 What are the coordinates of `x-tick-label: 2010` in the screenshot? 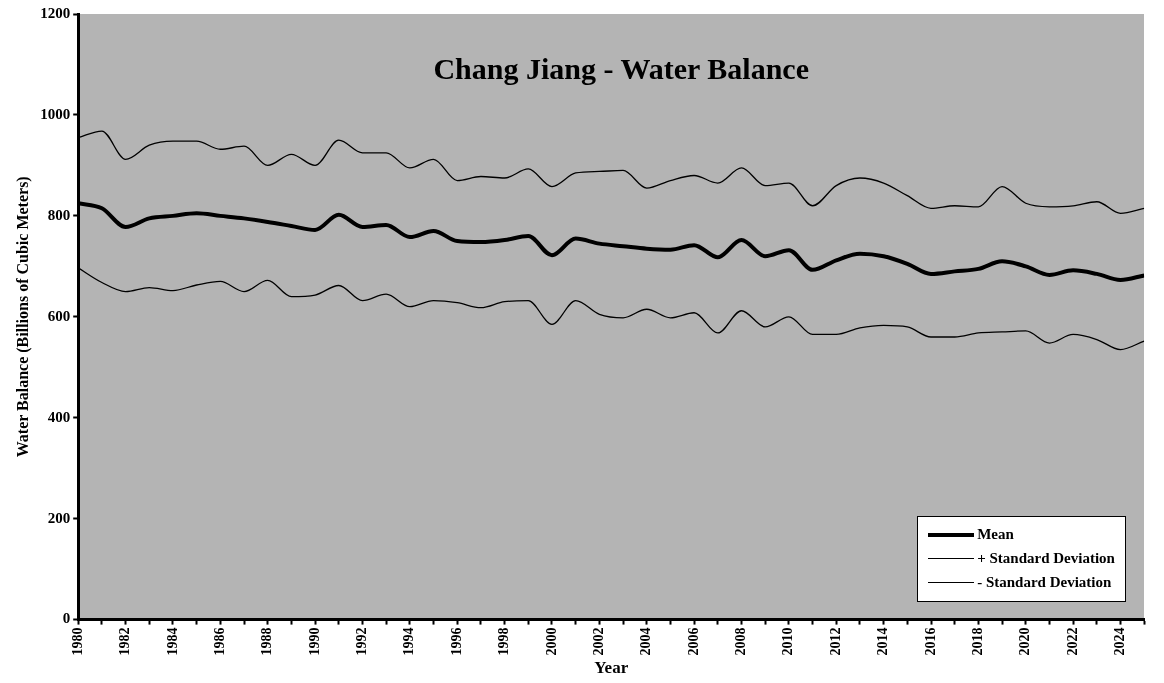 It's located at (788, 641).